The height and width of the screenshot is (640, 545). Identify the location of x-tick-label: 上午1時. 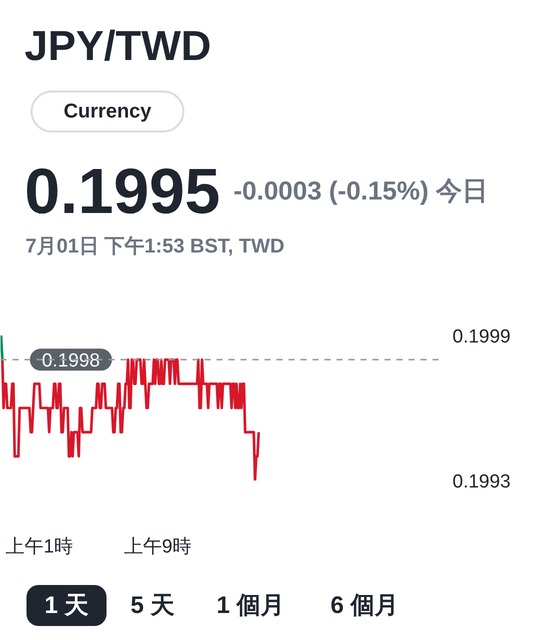
(40, 547).